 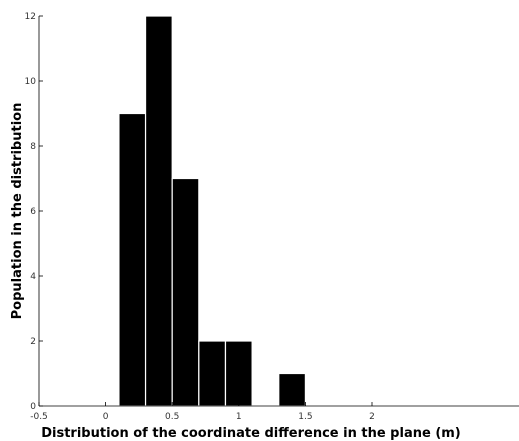 What do you see at coordinates (33, 407) in the screenshot?
I see `y-tick-label: 0` at bounding box center [33, 407].